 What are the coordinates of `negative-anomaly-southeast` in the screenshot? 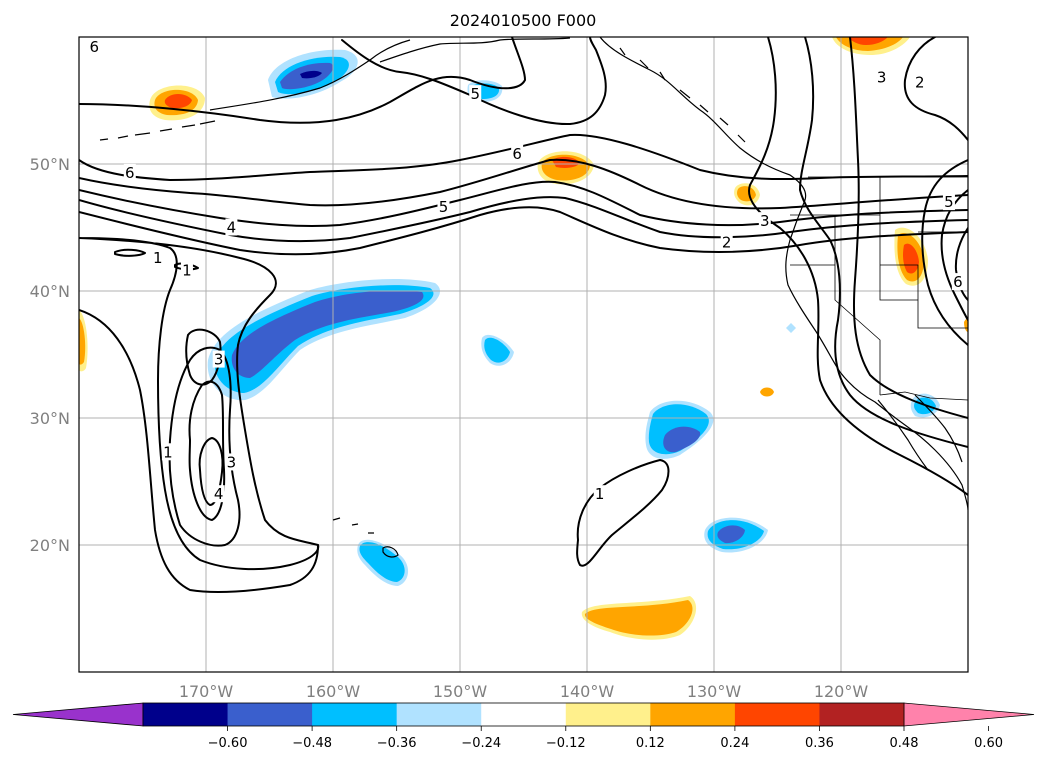 It's located at (736, 535).